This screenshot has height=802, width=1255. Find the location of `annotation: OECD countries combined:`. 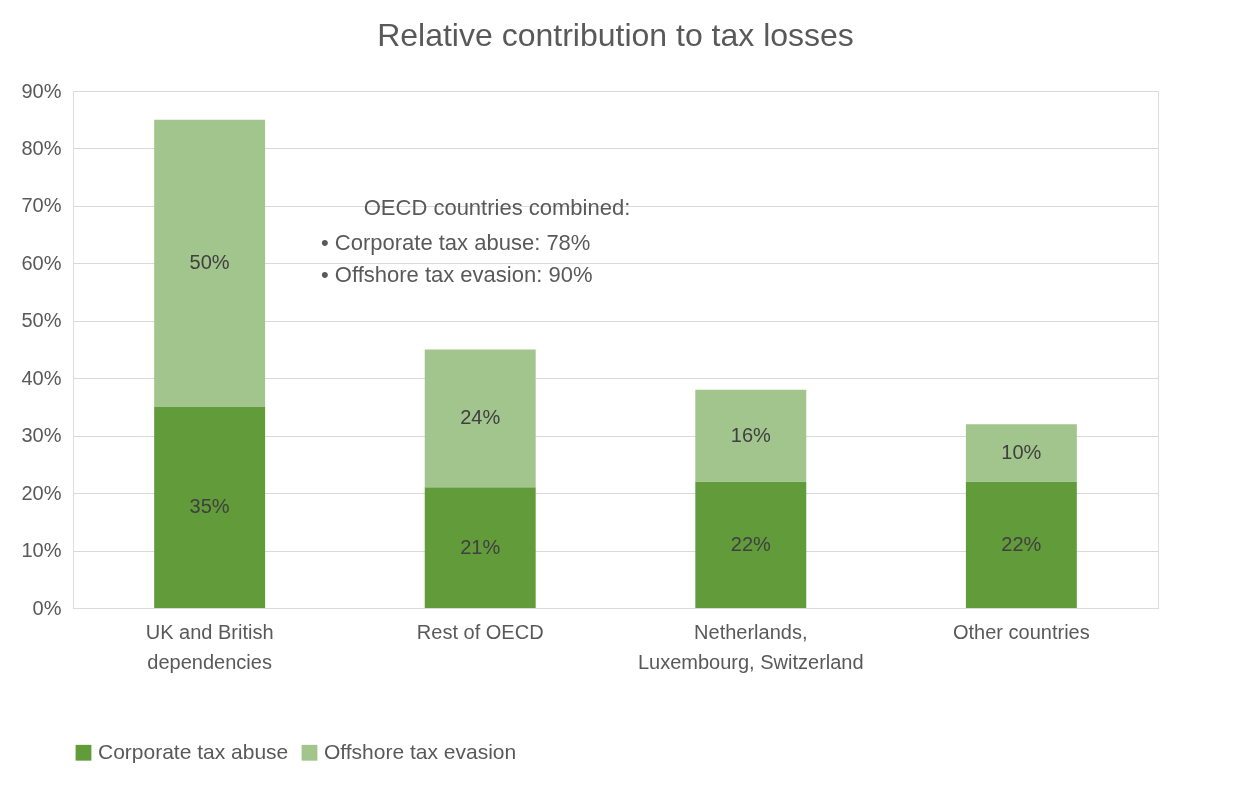

annotation: OECD countries combined: is located at coordinates (497, 207).